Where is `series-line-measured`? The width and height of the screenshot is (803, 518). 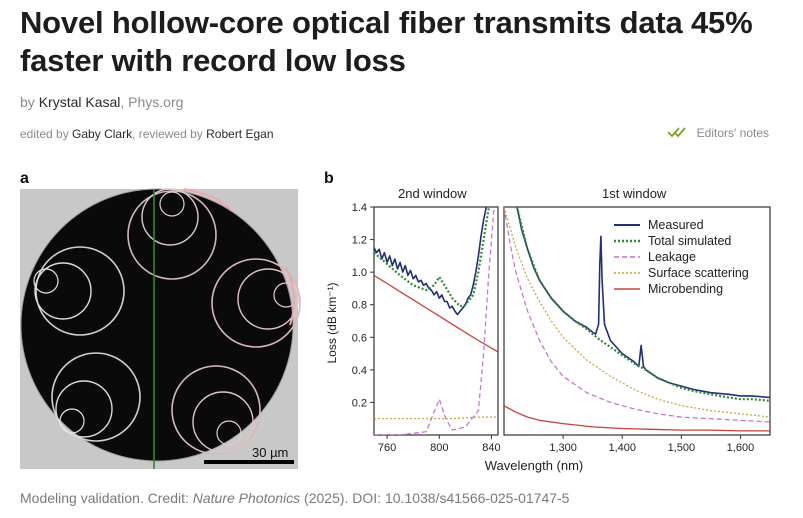
series-line-measured is located at coordinates (431, 261).